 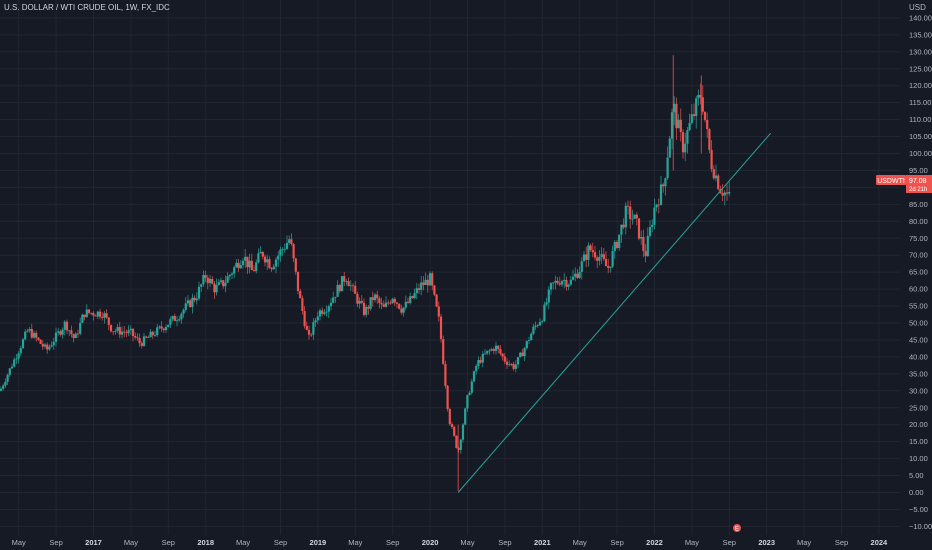 What do you see at coordinates (87, 7) in the screenshot?
I see `chart-title: U.S. DOLLAR / WTI CRUDE OIL, 1W, FX_IDC` at bounding box center [87, 7].